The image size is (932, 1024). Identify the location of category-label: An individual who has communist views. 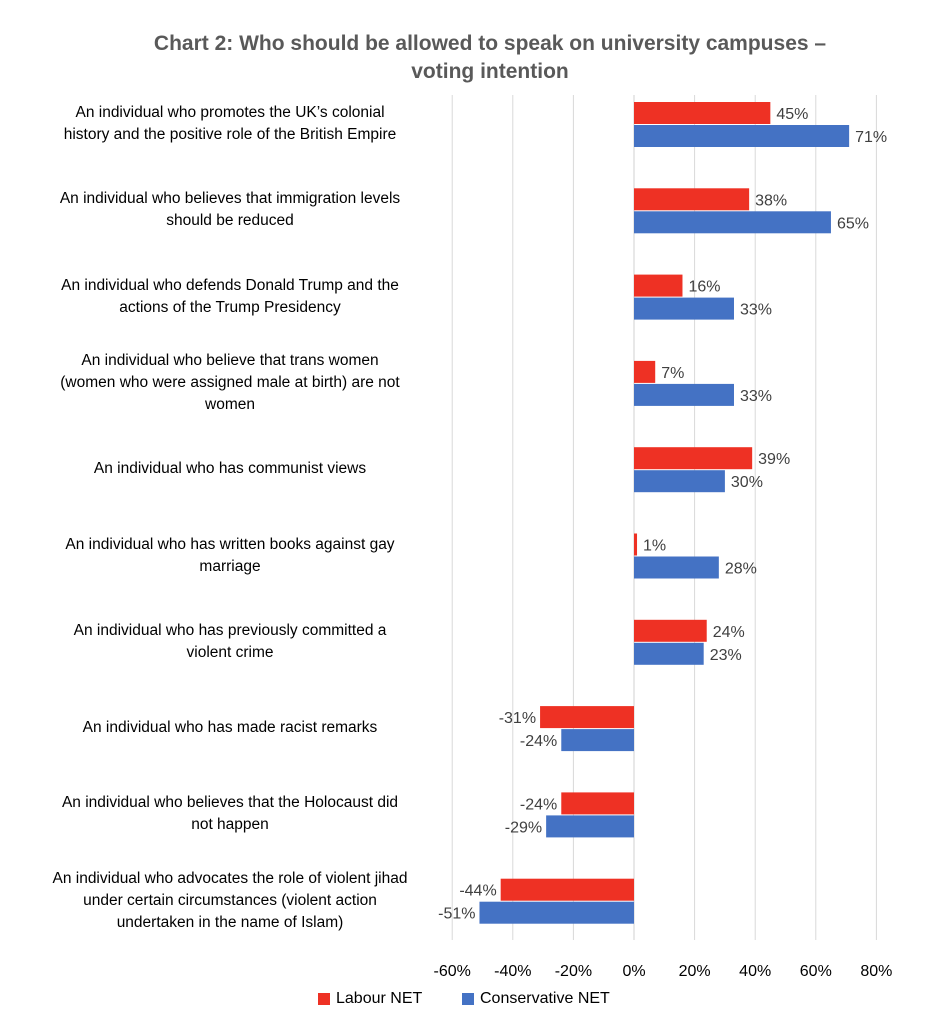
(230, 469).